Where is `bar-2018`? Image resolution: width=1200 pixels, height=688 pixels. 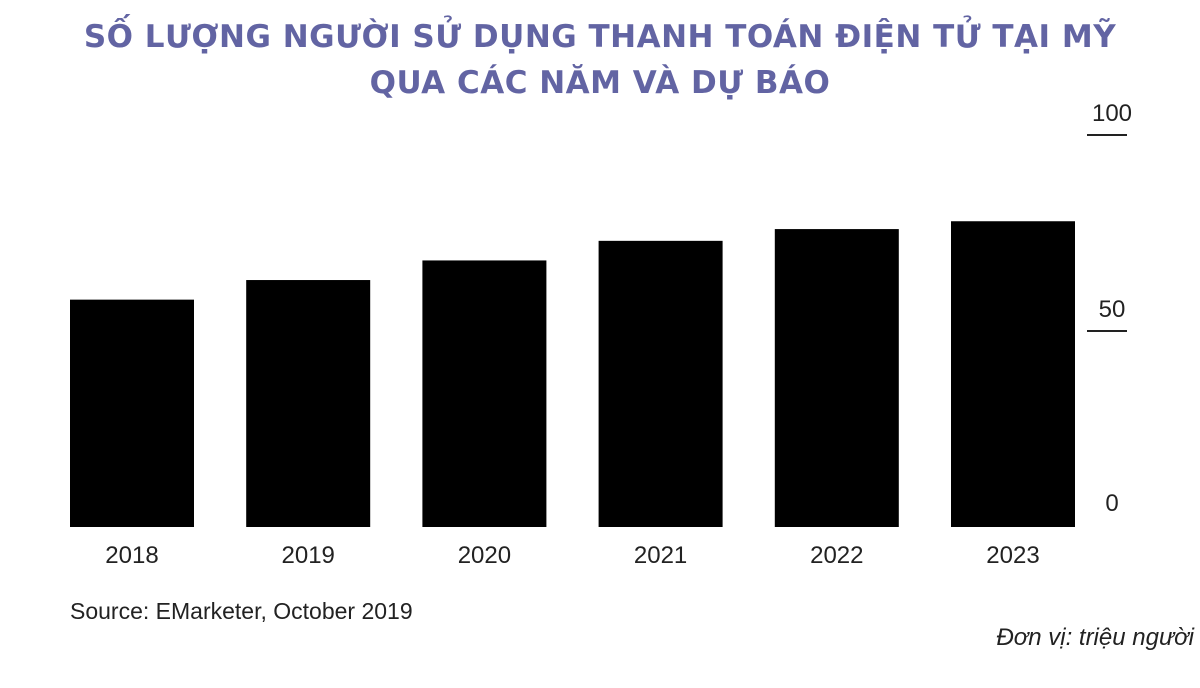
bar-2018 is located at coordinates (132, 413).